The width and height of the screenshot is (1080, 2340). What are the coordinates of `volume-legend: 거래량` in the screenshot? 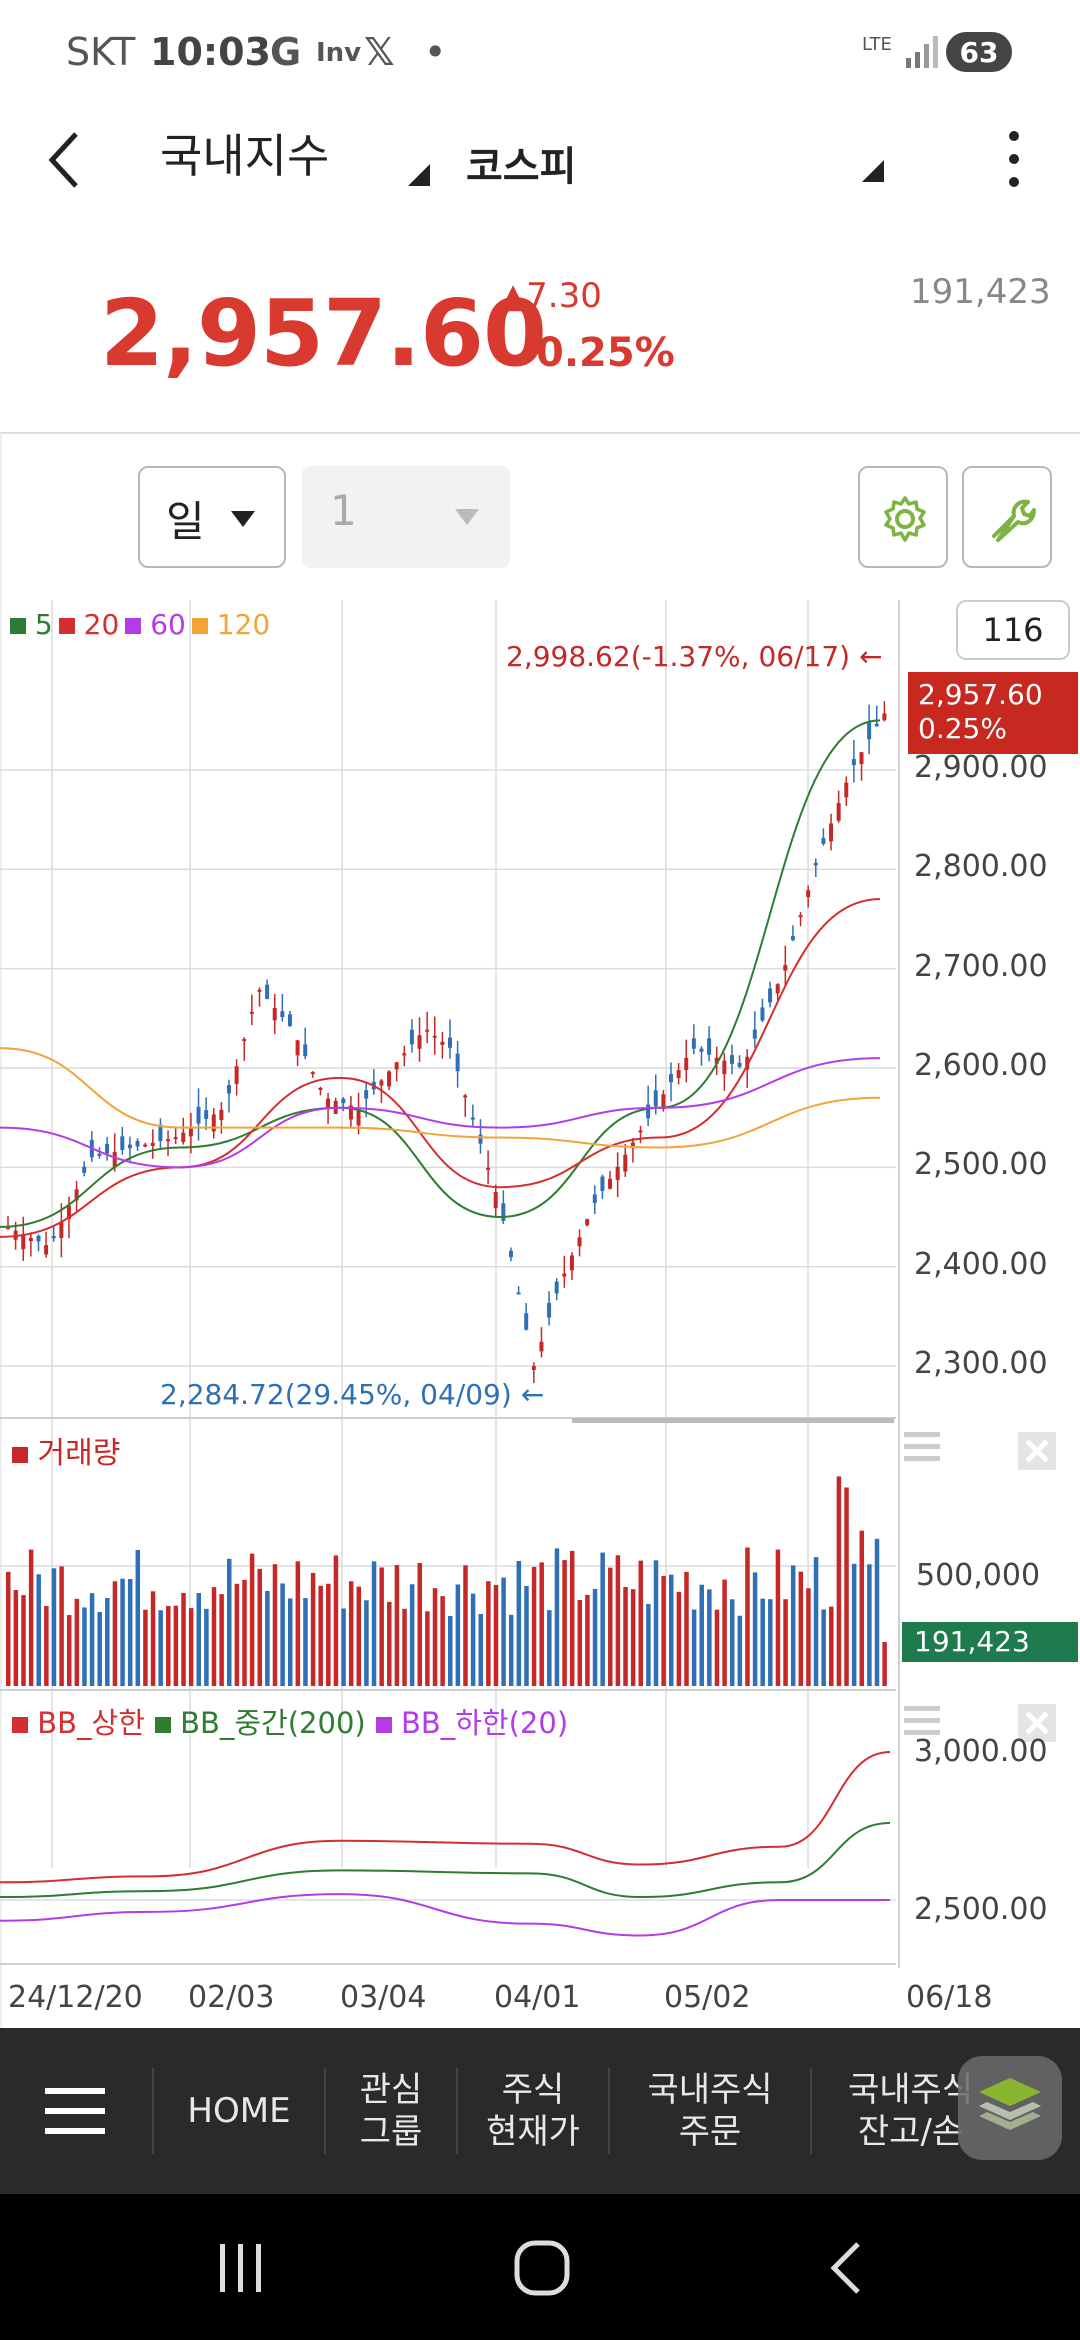 It's located at (66, 1450).